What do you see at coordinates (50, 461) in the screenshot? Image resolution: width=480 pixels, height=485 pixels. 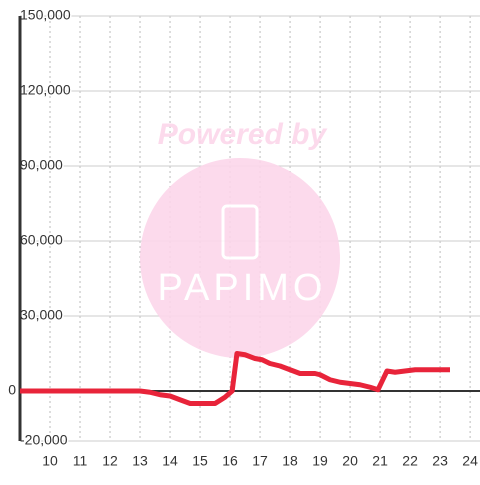 I see `x-tick-label: 10` at bounding box center [50, 461].